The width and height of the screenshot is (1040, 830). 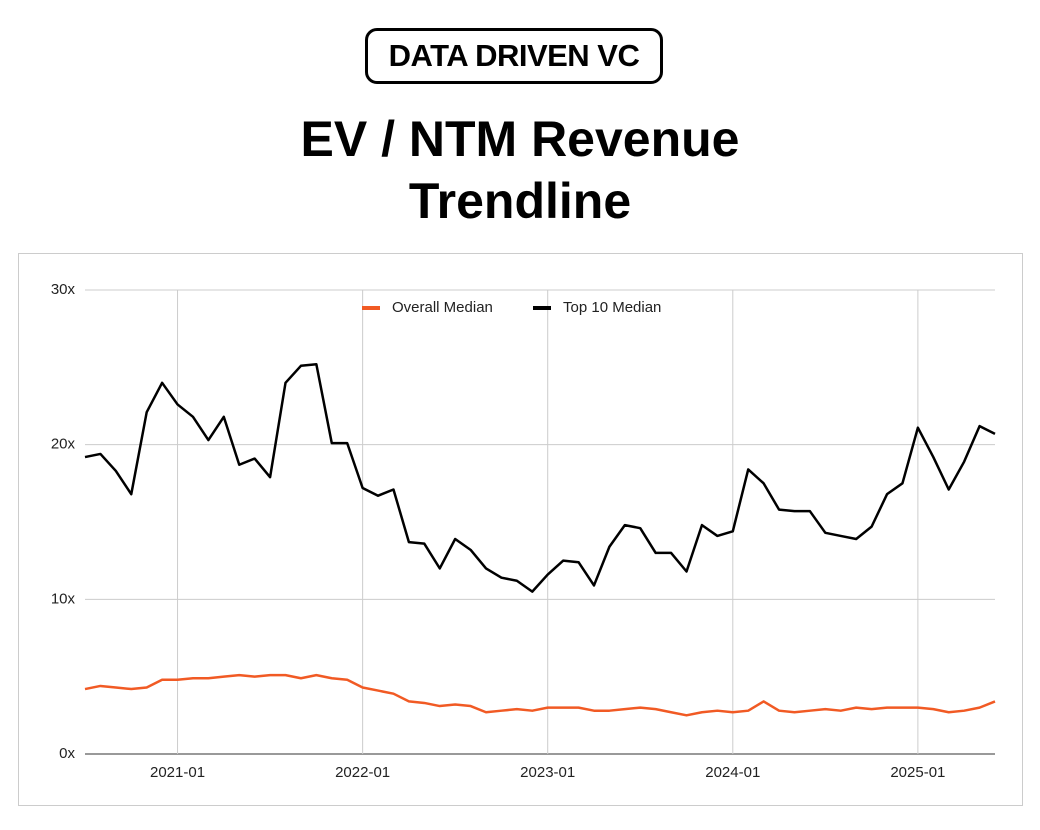 What do you see at coordinates (63, 444) in the screenshot?
I see `y-tick-label: 20x` at bounding box center [63, 444].